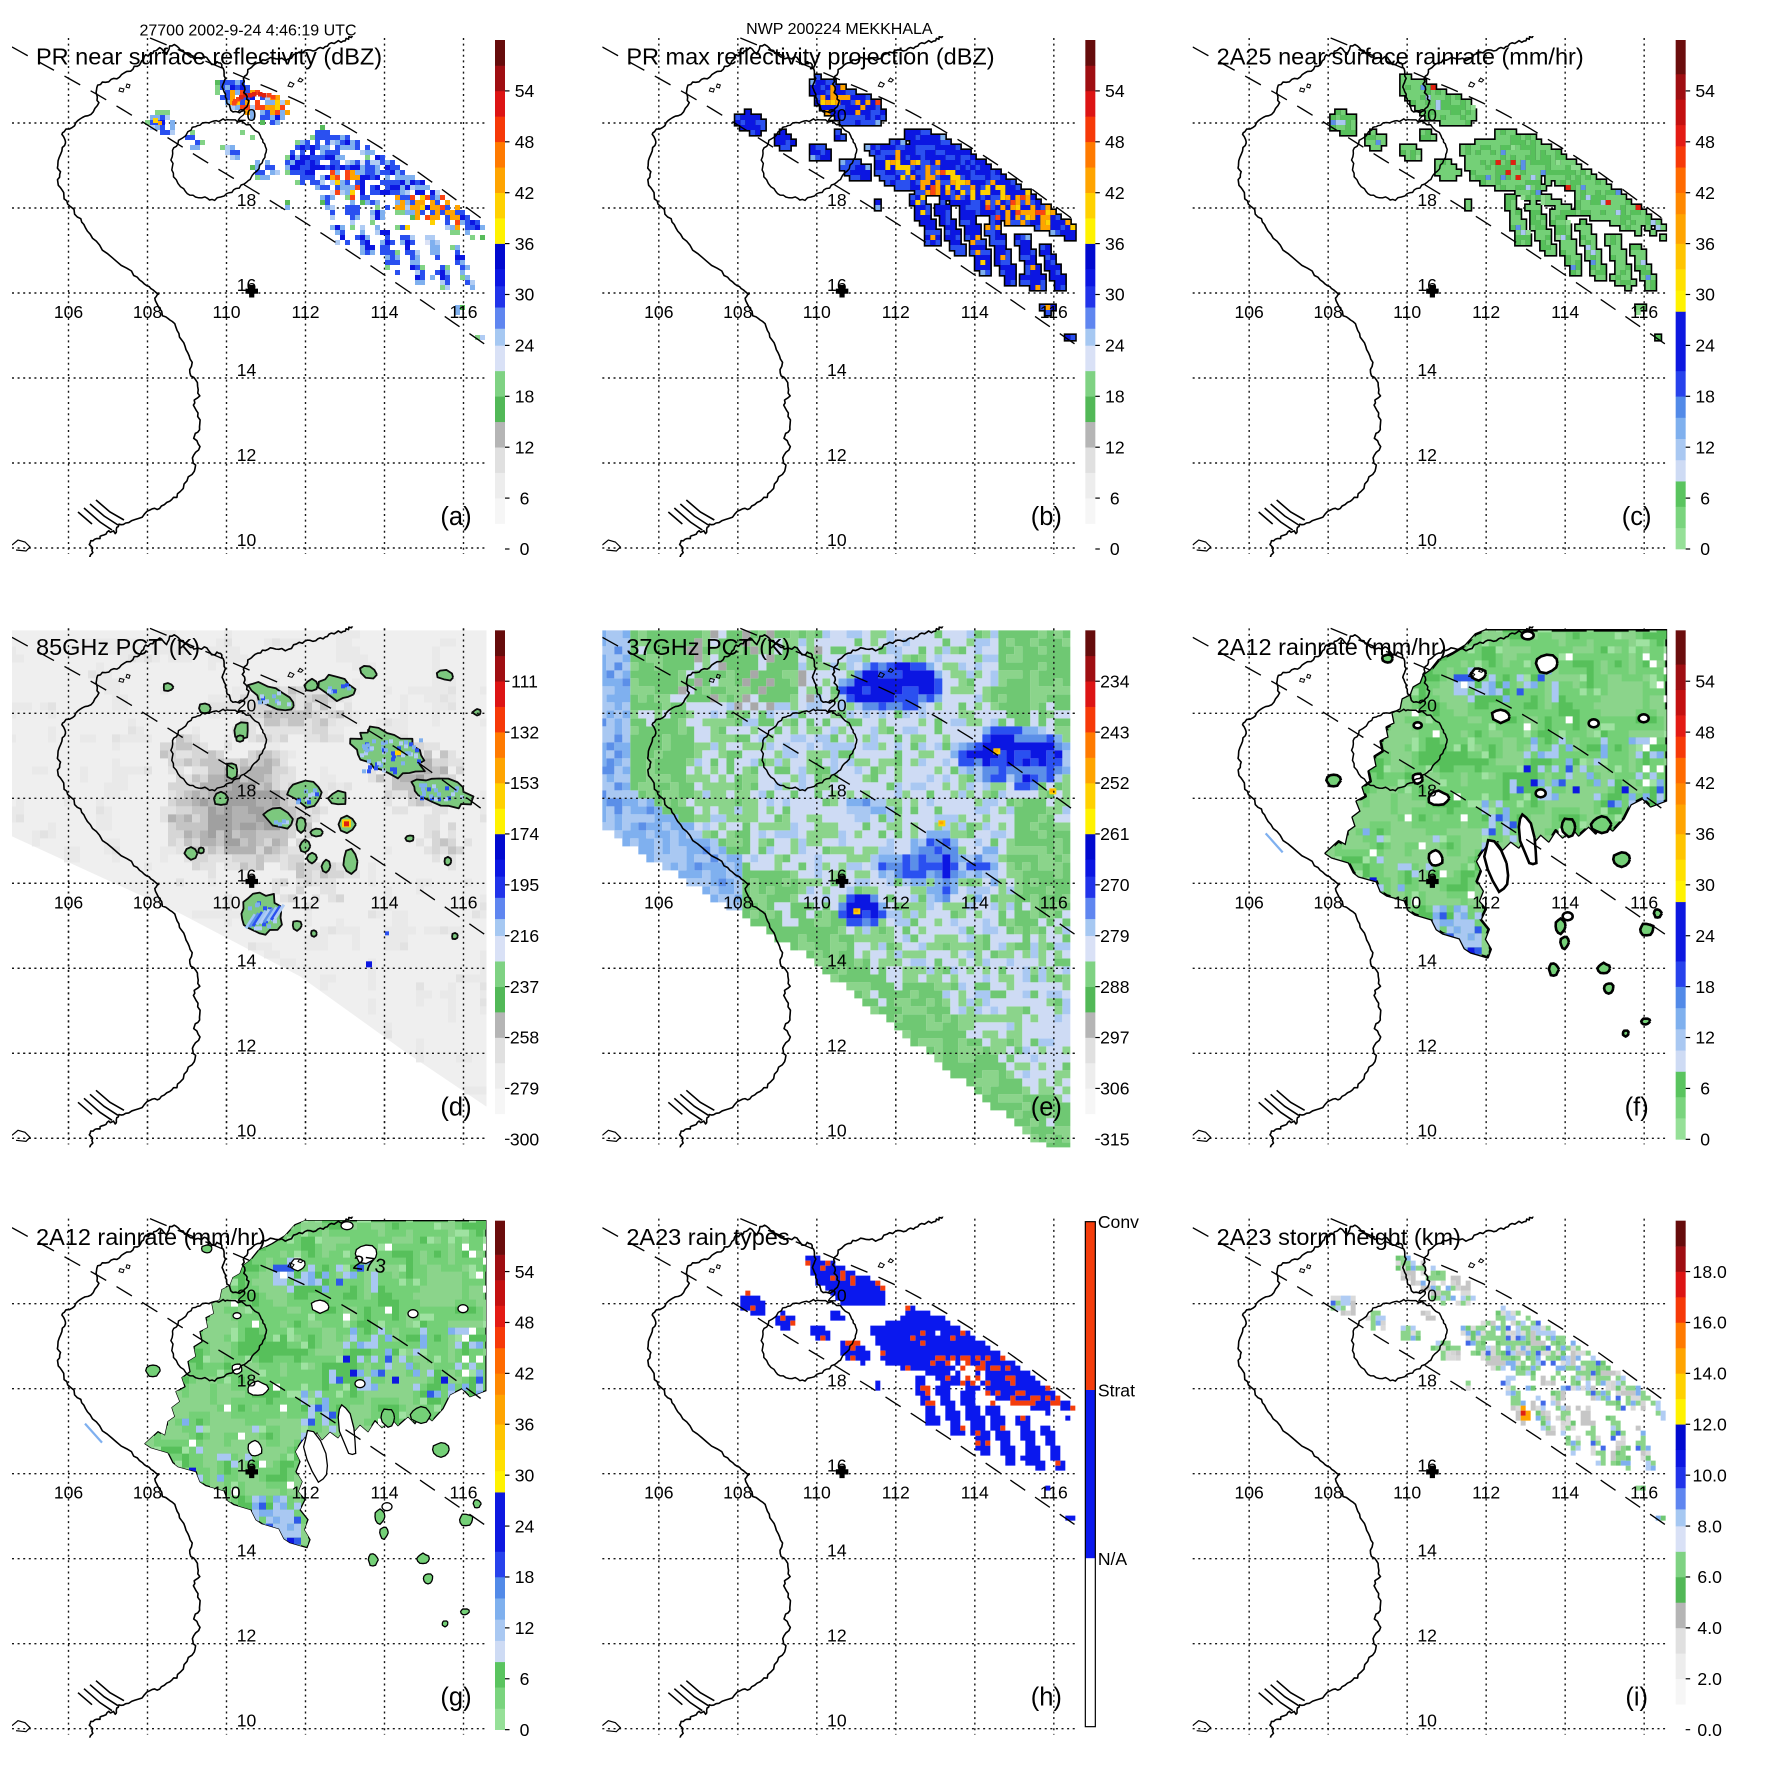 Image resolution: width=1771 pixels, height=1776 pixels. Describe the element at coordinates (1114, 834) in the screenshot. I see `svg-text: 261` at that location.